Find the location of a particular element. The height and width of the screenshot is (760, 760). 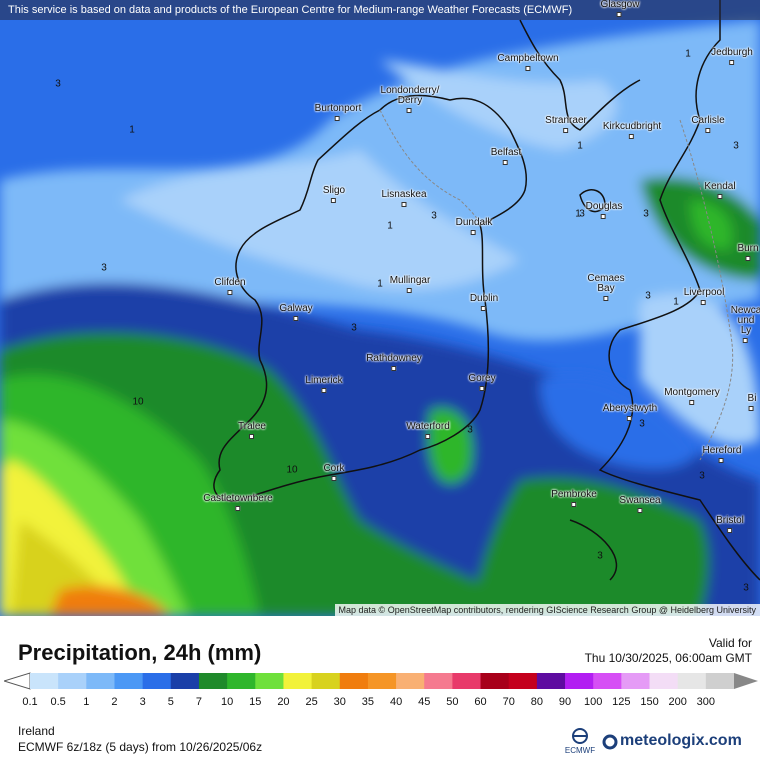

city-label: Campbeltown is located at coordinates (528, 62).